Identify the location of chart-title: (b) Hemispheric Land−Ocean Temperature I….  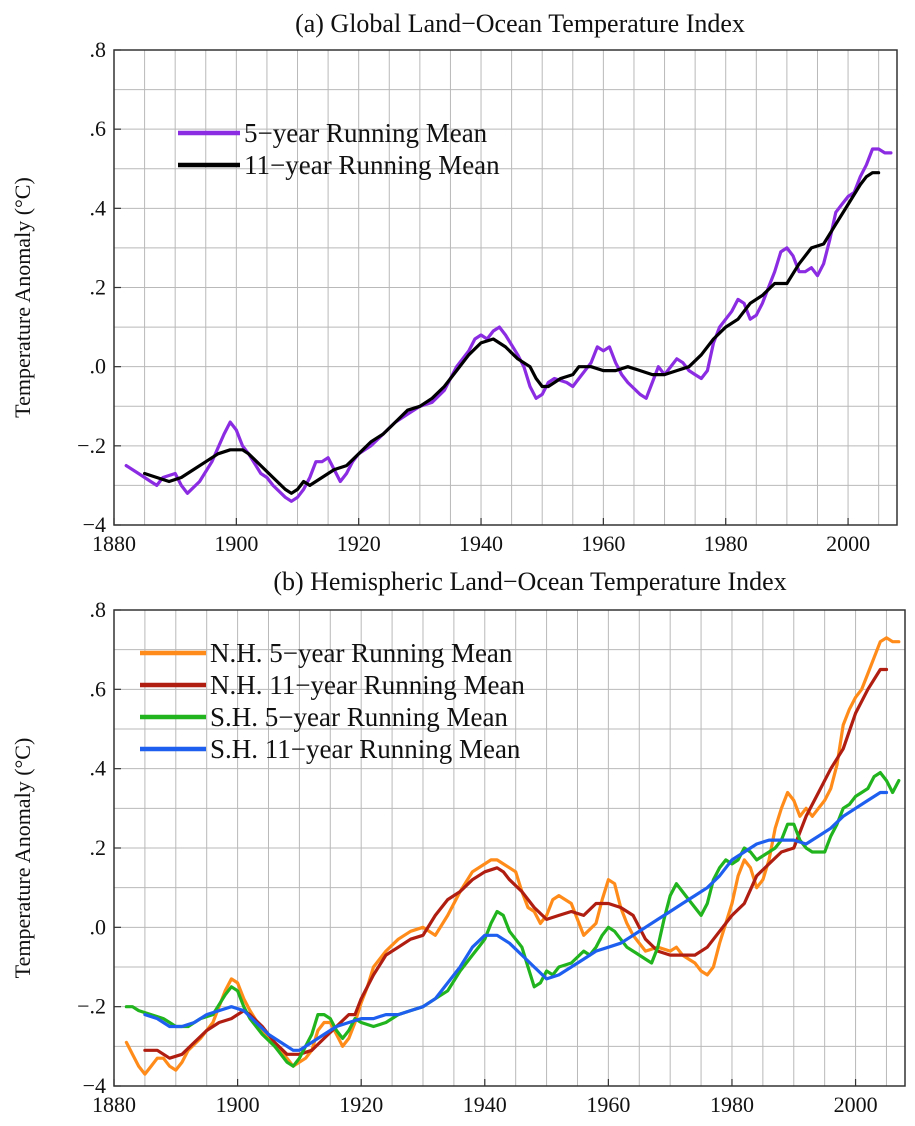
(529, 581).